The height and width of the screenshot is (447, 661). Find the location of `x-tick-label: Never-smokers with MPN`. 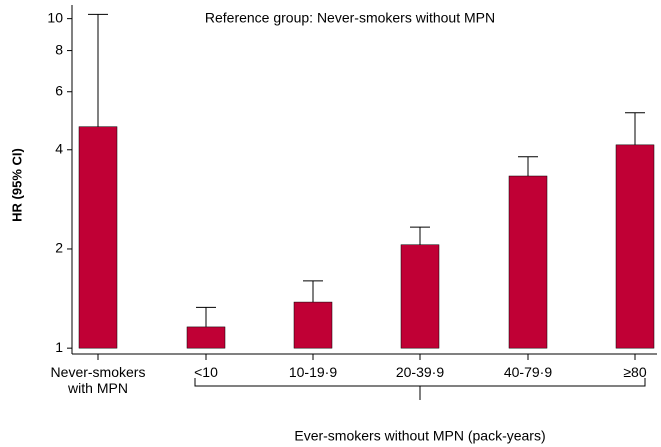

x-tick-label: Never-smokers with MPN is located at coordinates (98, 380).